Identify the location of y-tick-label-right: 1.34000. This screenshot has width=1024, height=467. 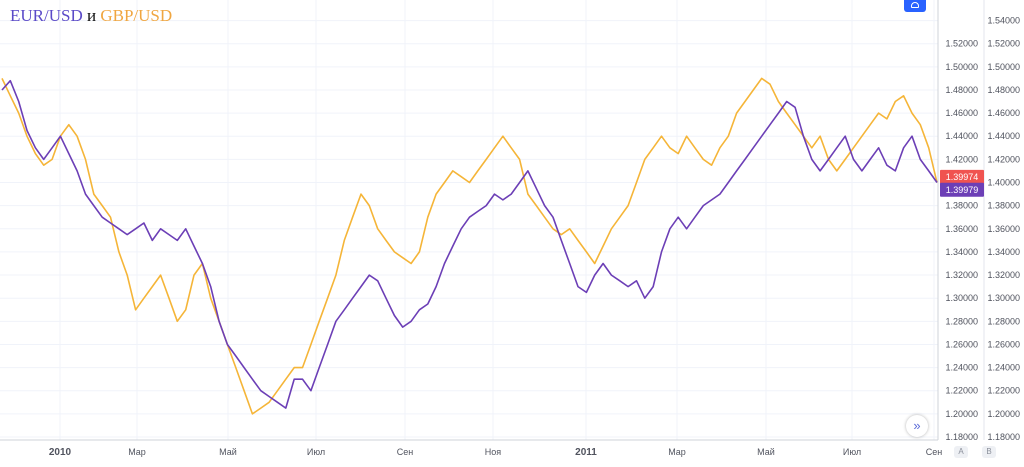
(1003, 252).